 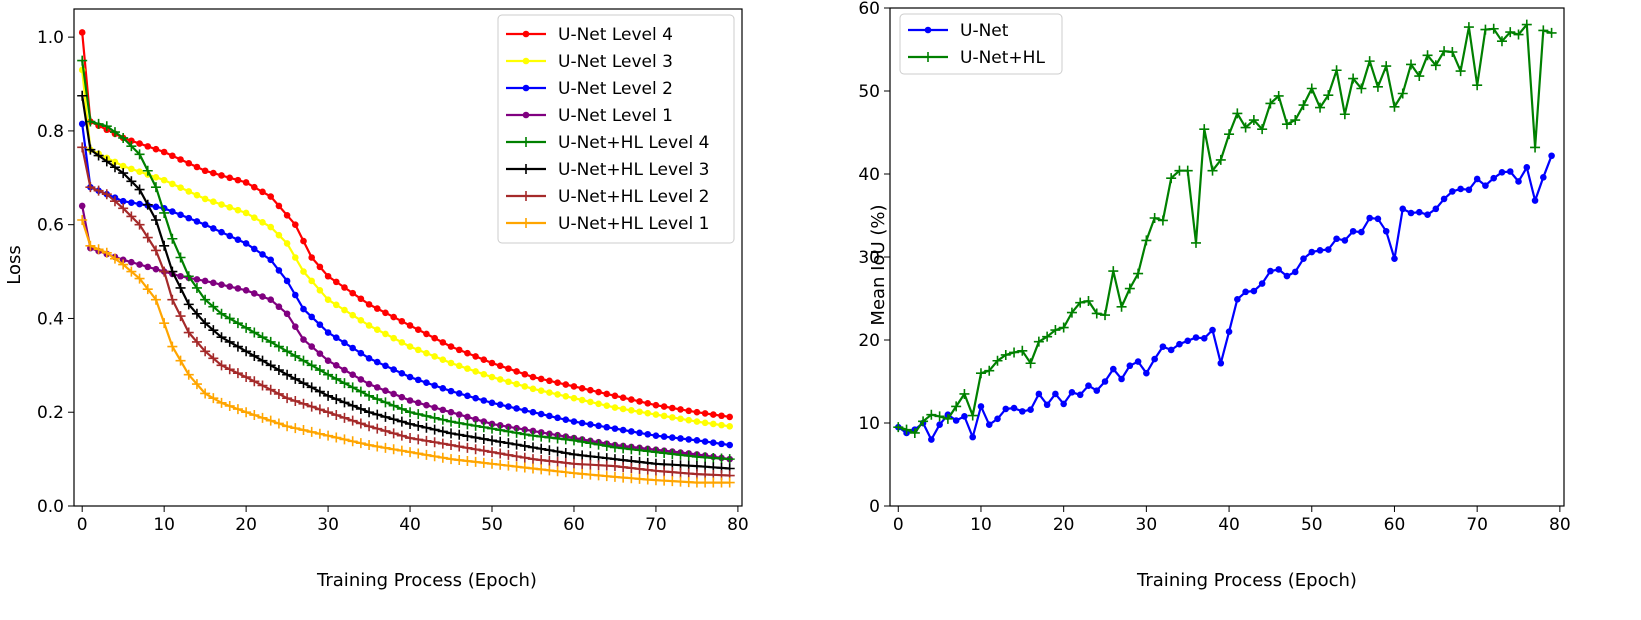 I want to click on loss-chart-legend-label: U-Net+HL Level 2, so click(x=633, y=197).